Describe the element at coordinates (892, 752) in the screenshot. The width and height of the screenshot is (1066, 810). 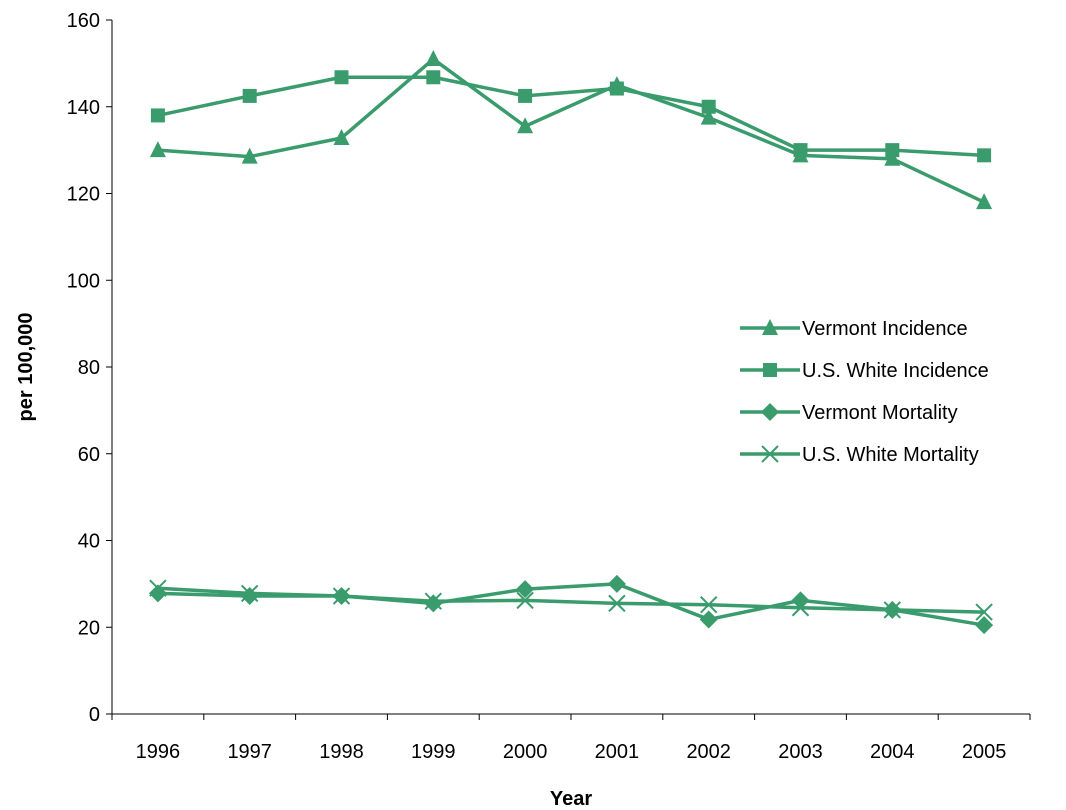
I see `x-tick-label: 2004` at that location.